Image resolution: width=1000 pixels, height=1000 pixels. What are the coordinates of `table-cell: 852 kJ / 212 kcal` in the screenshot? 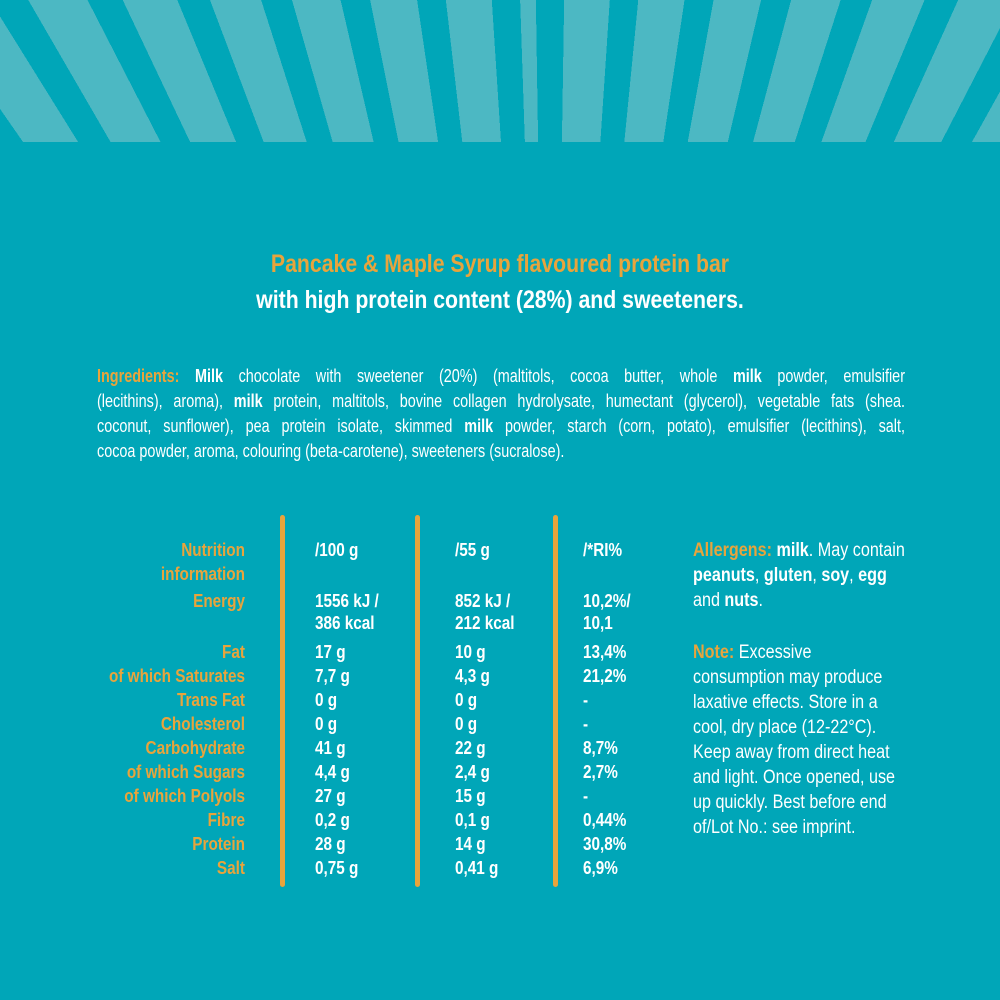 It's located at (485, 612).